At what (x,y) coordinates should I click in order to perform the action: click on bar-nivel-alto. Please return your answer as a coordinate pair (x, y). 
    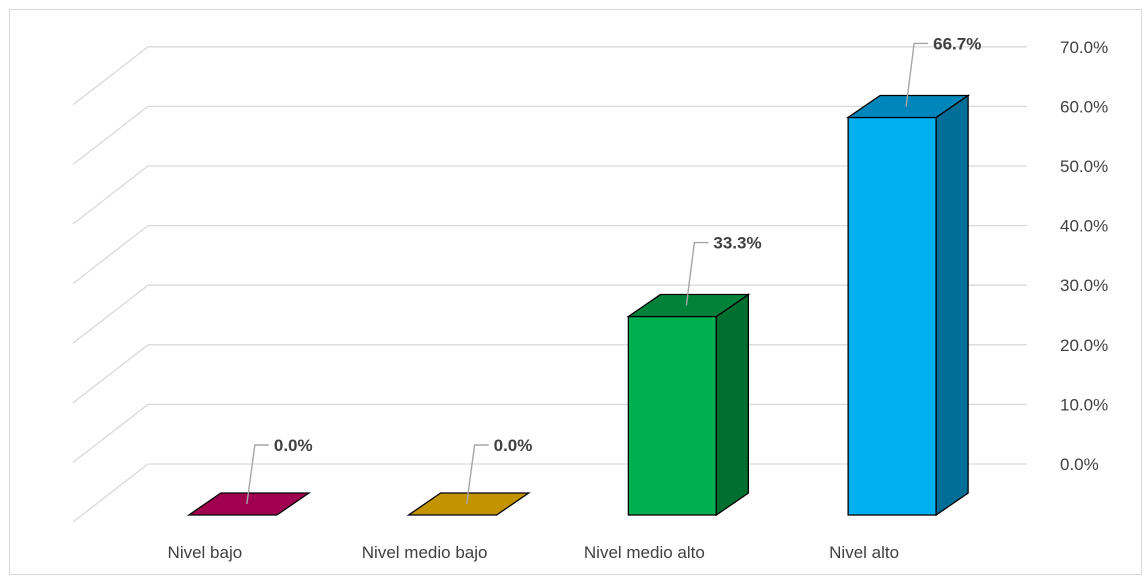
    Looking at the image, I should click on (908, 305).